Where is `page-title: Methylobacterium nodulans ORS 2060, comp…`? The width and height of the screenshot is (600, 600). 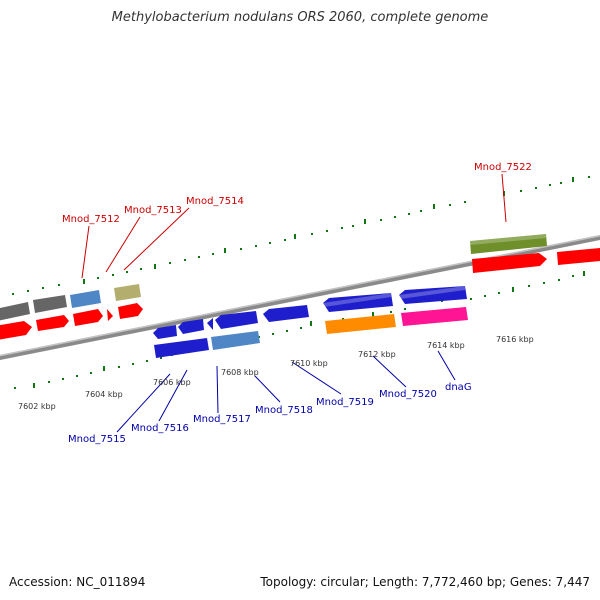 page-title: Methylobacterium nodulans ORS 2060, comp… is located at coordinates (300, 17).